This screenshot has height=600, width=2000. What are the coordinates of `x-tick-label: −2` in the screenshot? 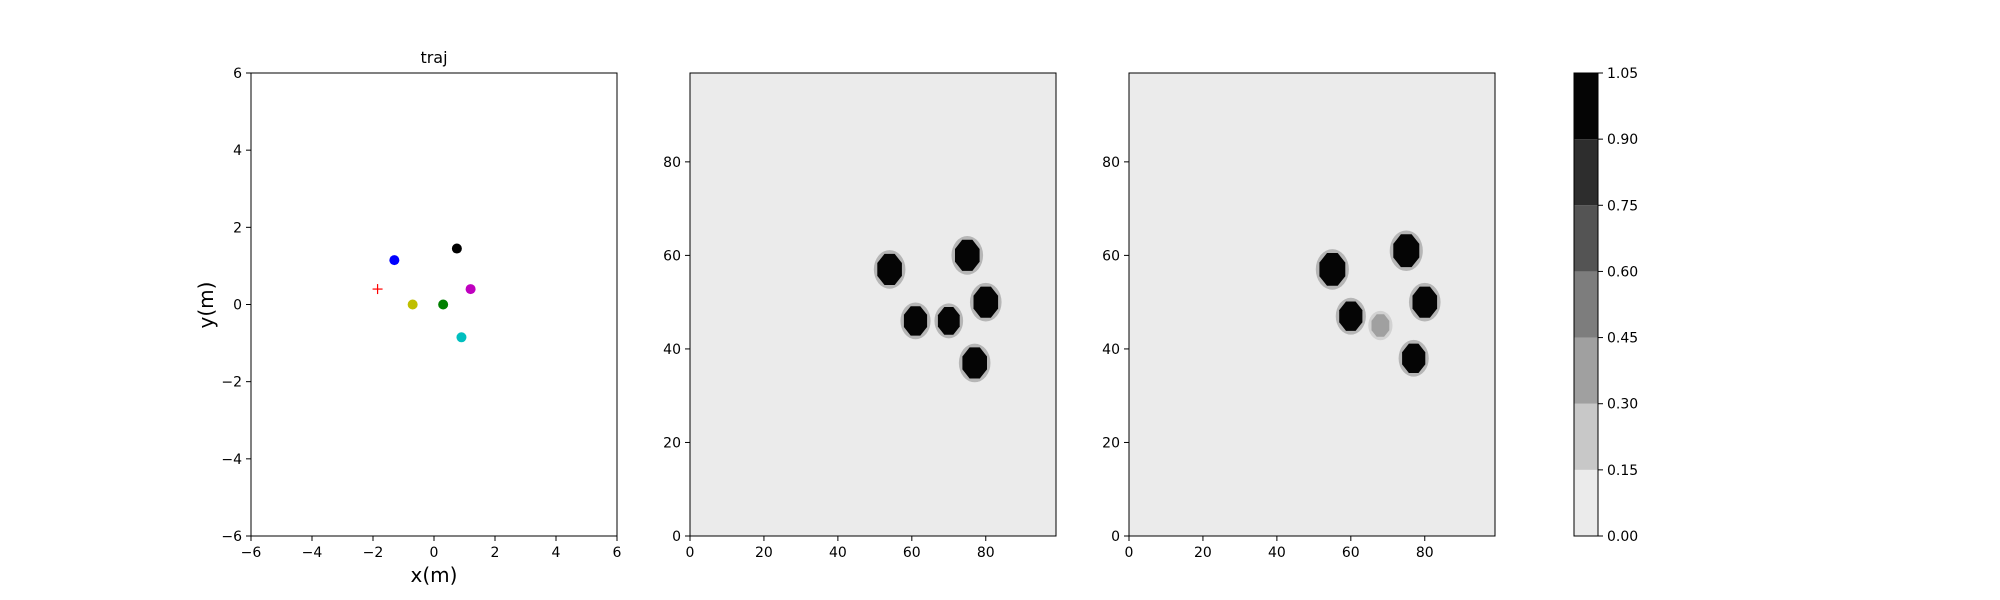 It's located at (373, 553).